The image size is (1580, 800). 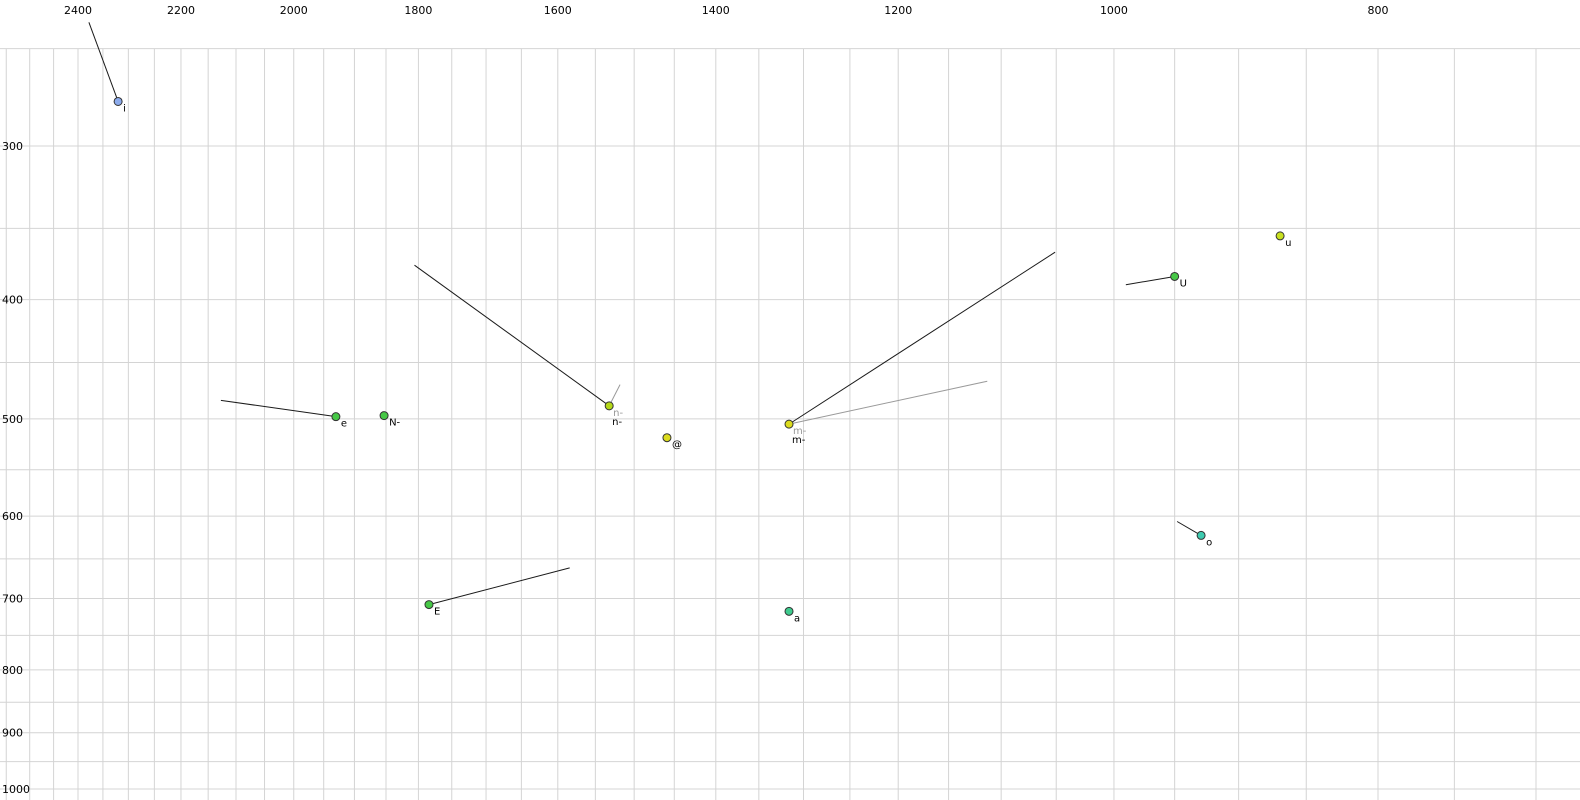 What do you see at coordinates (677, 445) in the screenshot?
I see `point-label: @` at bounding box center [677, 445].